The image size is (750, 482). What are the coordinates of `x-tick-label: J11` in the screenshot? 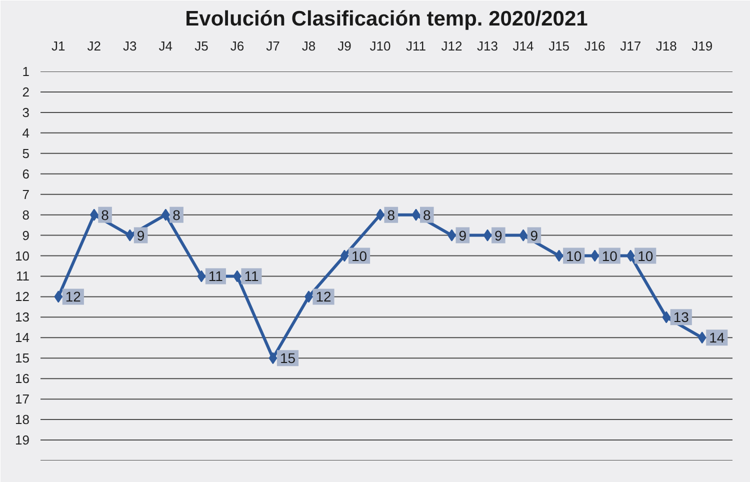 It's located at (416, 46).